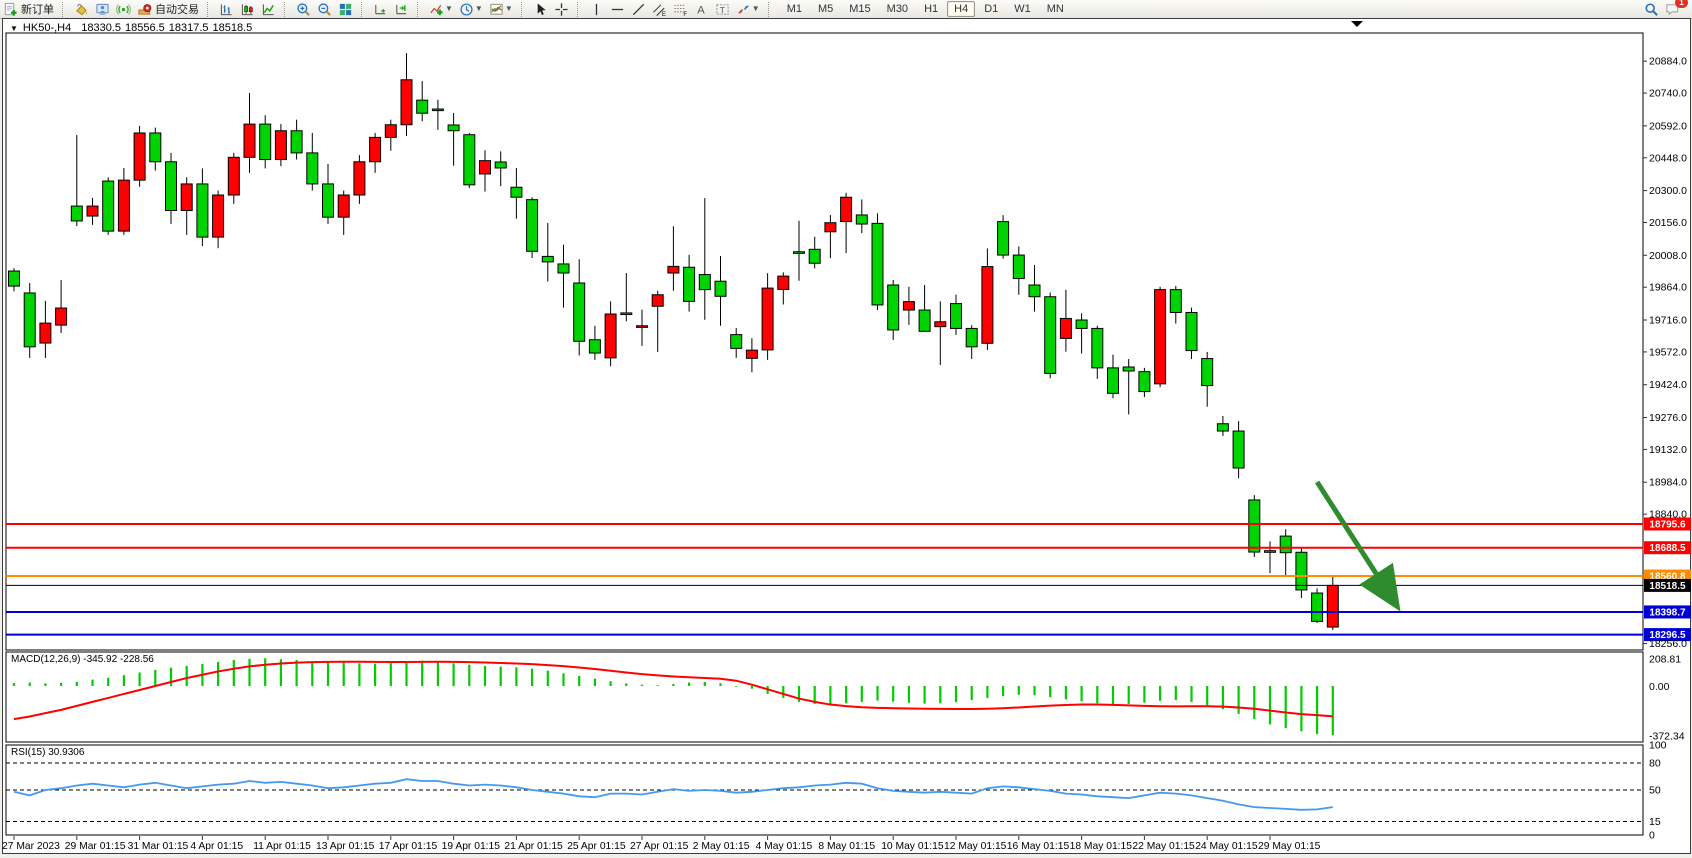 This screenshot has height=858, width=1692. What do you see at coordinates (659, 9) in the screenshot?
I see `equidistant-channel-button: E` at bounding box center [659, 9].